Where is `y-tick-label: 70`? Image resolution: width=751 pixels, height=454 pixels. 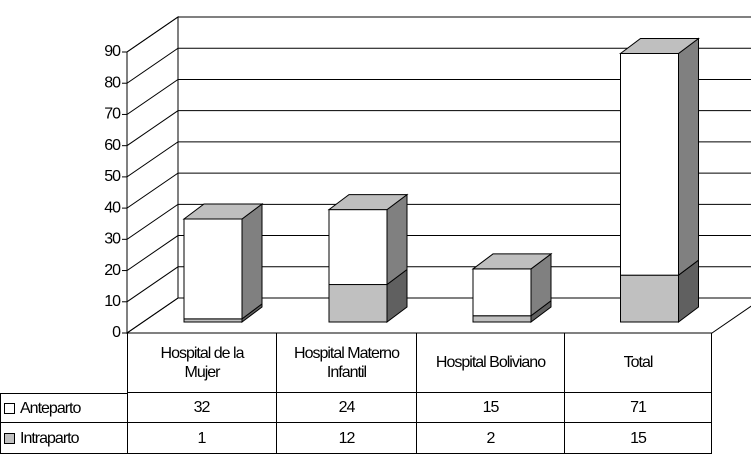 y-tick-label: 70 is located at coordinates (112, 114).